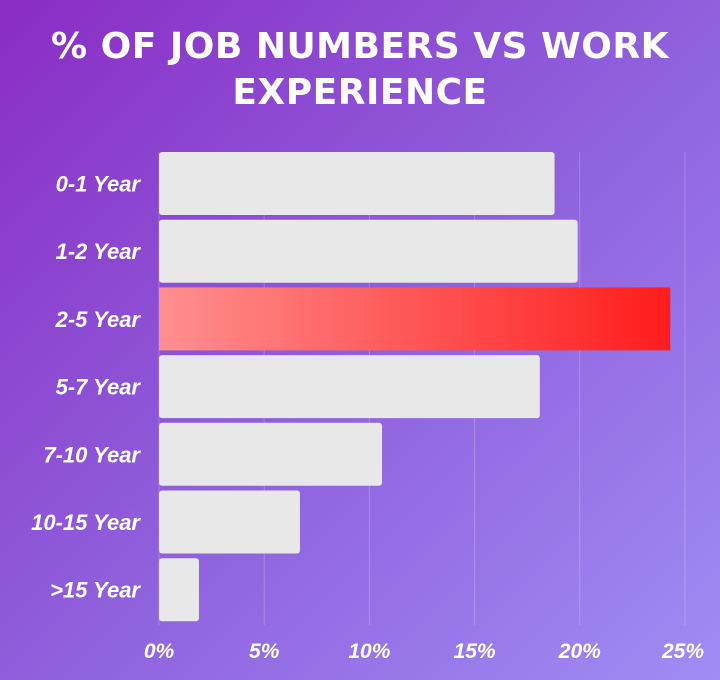 This screenshot has height=680, width=720. What do you see at coordinates (424, 651) in the screenshot?
I see `x-axis-ticks: 0% 5% 10% 15% 20% 25%` at bounding box center [424, 651].